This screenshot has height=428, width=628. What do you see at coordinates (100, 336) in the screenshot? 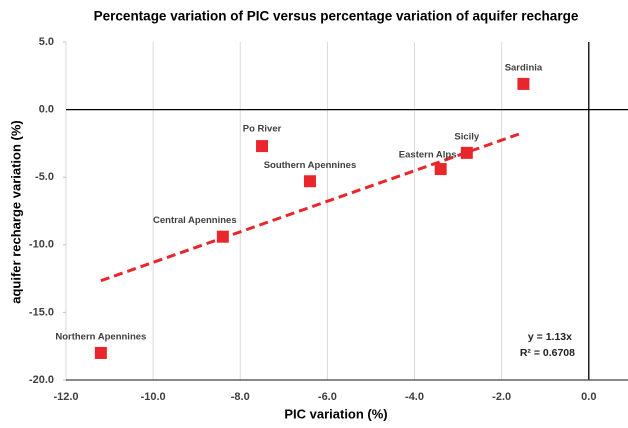
I see `point-label: Northern Apennines` at bounding box center [100, 336].